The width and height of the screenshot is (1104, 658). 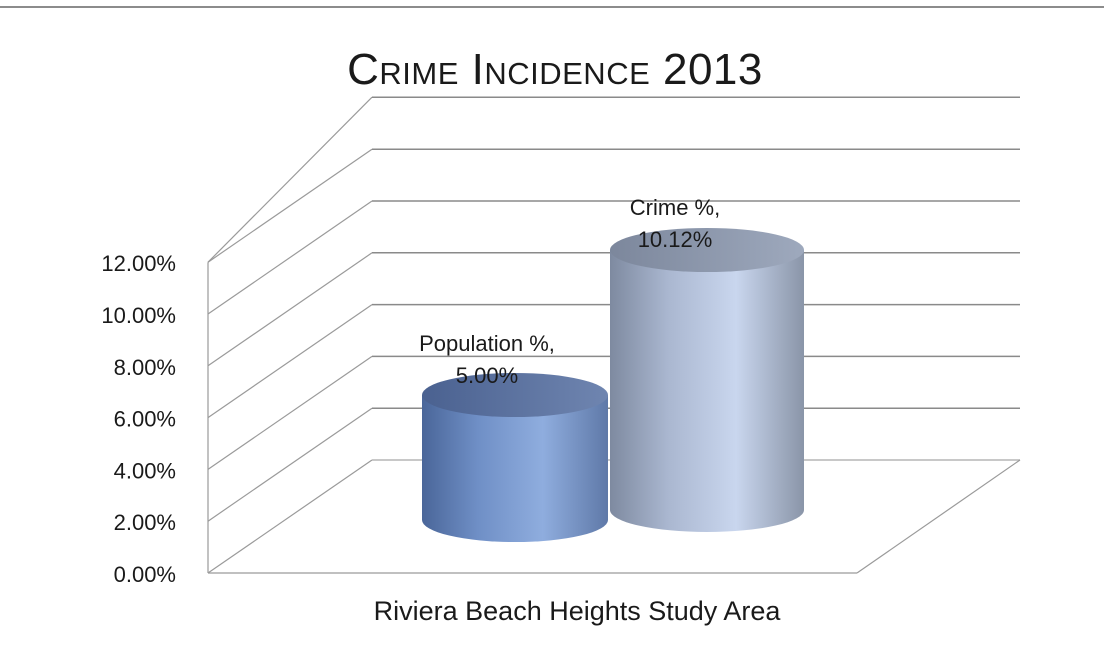 I want to click on x-category-label: Riviera Beach Heights Study Area, so click(x=578, y=611).